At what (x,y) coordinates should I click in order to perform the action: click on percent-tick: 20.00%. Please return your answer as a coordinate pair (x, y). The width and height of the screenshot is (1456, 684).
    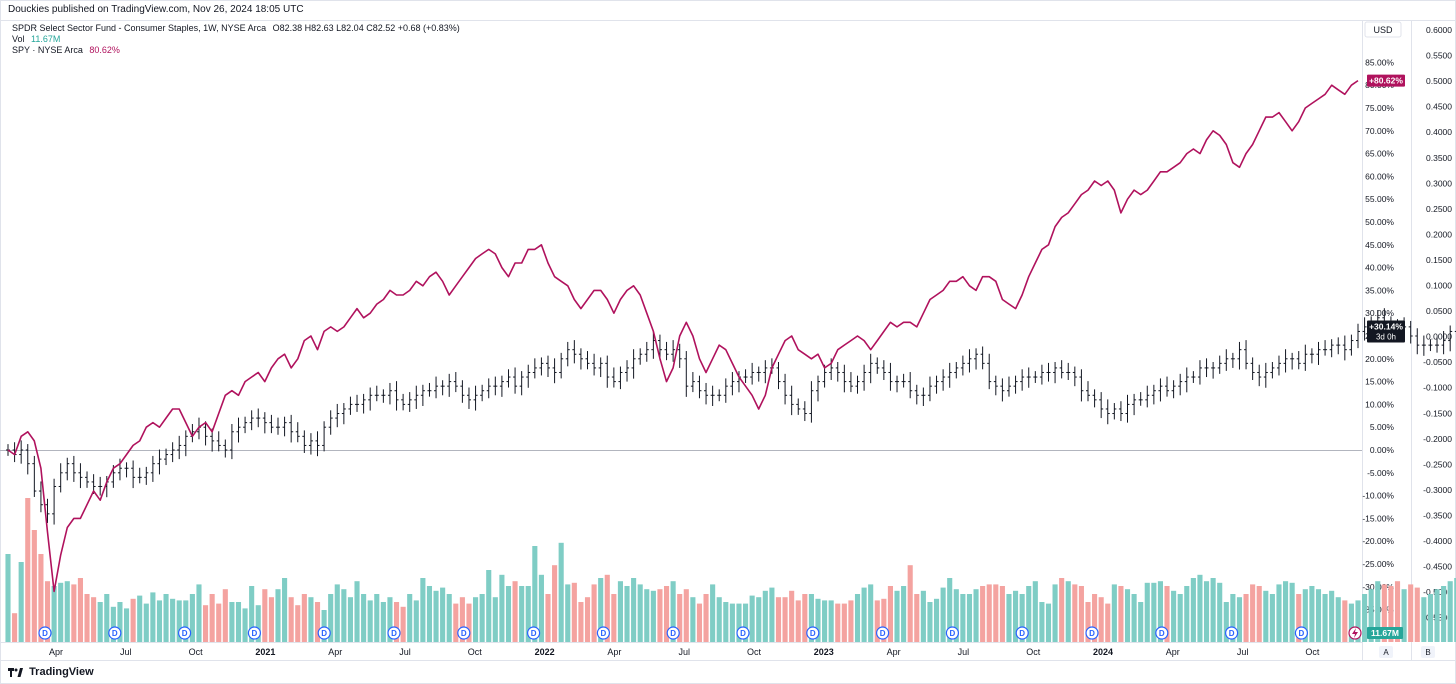
    Looking at the image, I should click on (1379, 359).